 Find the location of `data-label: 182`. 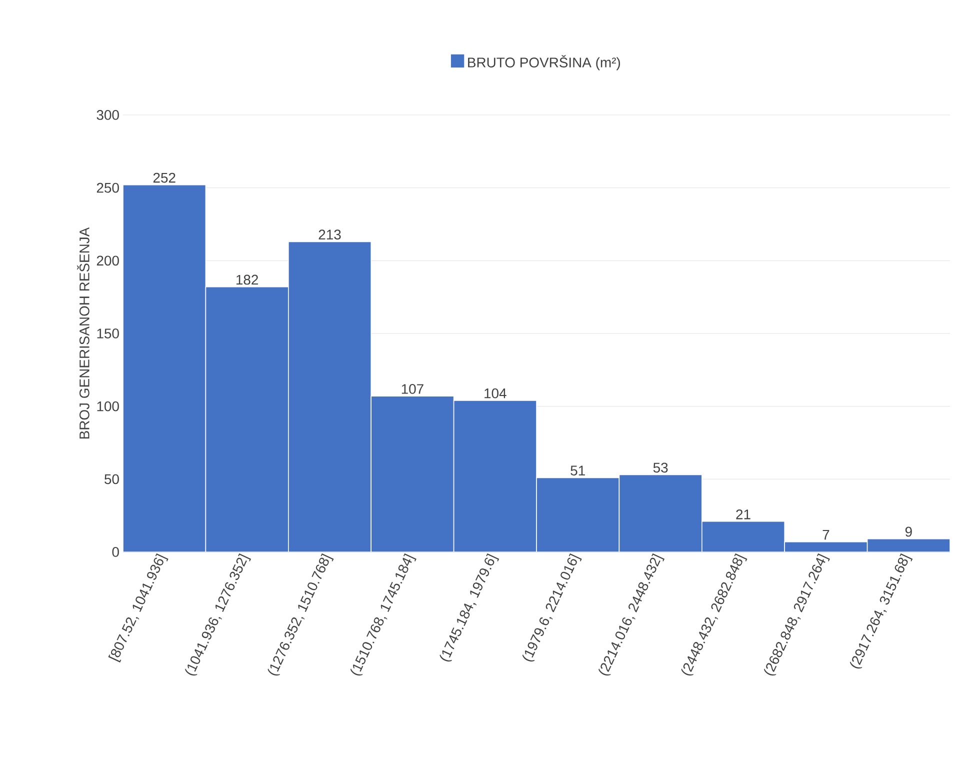

data-label: 182 is located at coordinates (247, 279).